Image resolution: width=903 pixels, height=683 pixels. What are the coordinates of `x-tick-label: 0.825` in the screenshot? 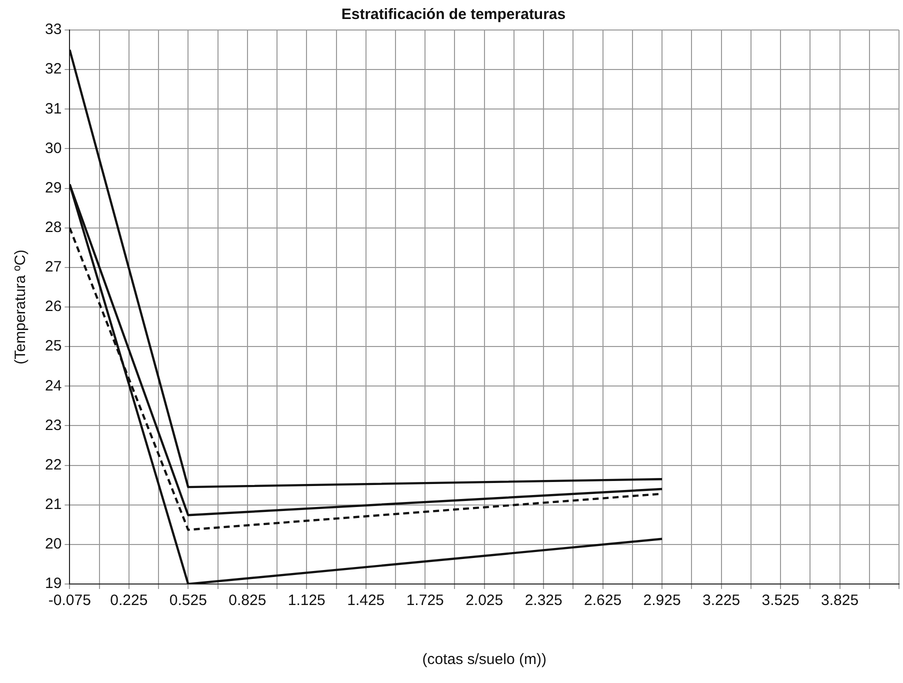 It's located at (247, 601).